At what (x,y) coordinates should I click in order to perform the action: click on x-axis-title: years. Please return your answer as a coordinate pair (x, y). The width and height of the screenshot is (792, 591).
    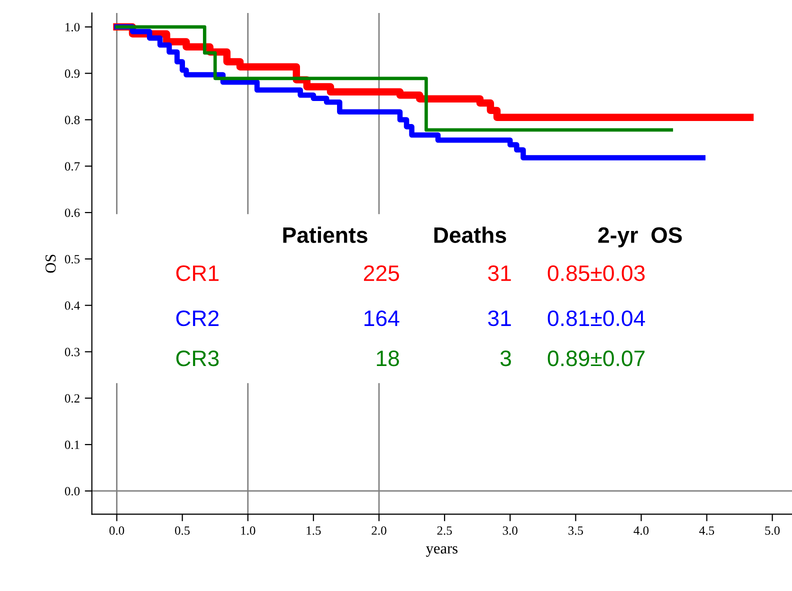
    Looking at the image, I should click on (442, 551).